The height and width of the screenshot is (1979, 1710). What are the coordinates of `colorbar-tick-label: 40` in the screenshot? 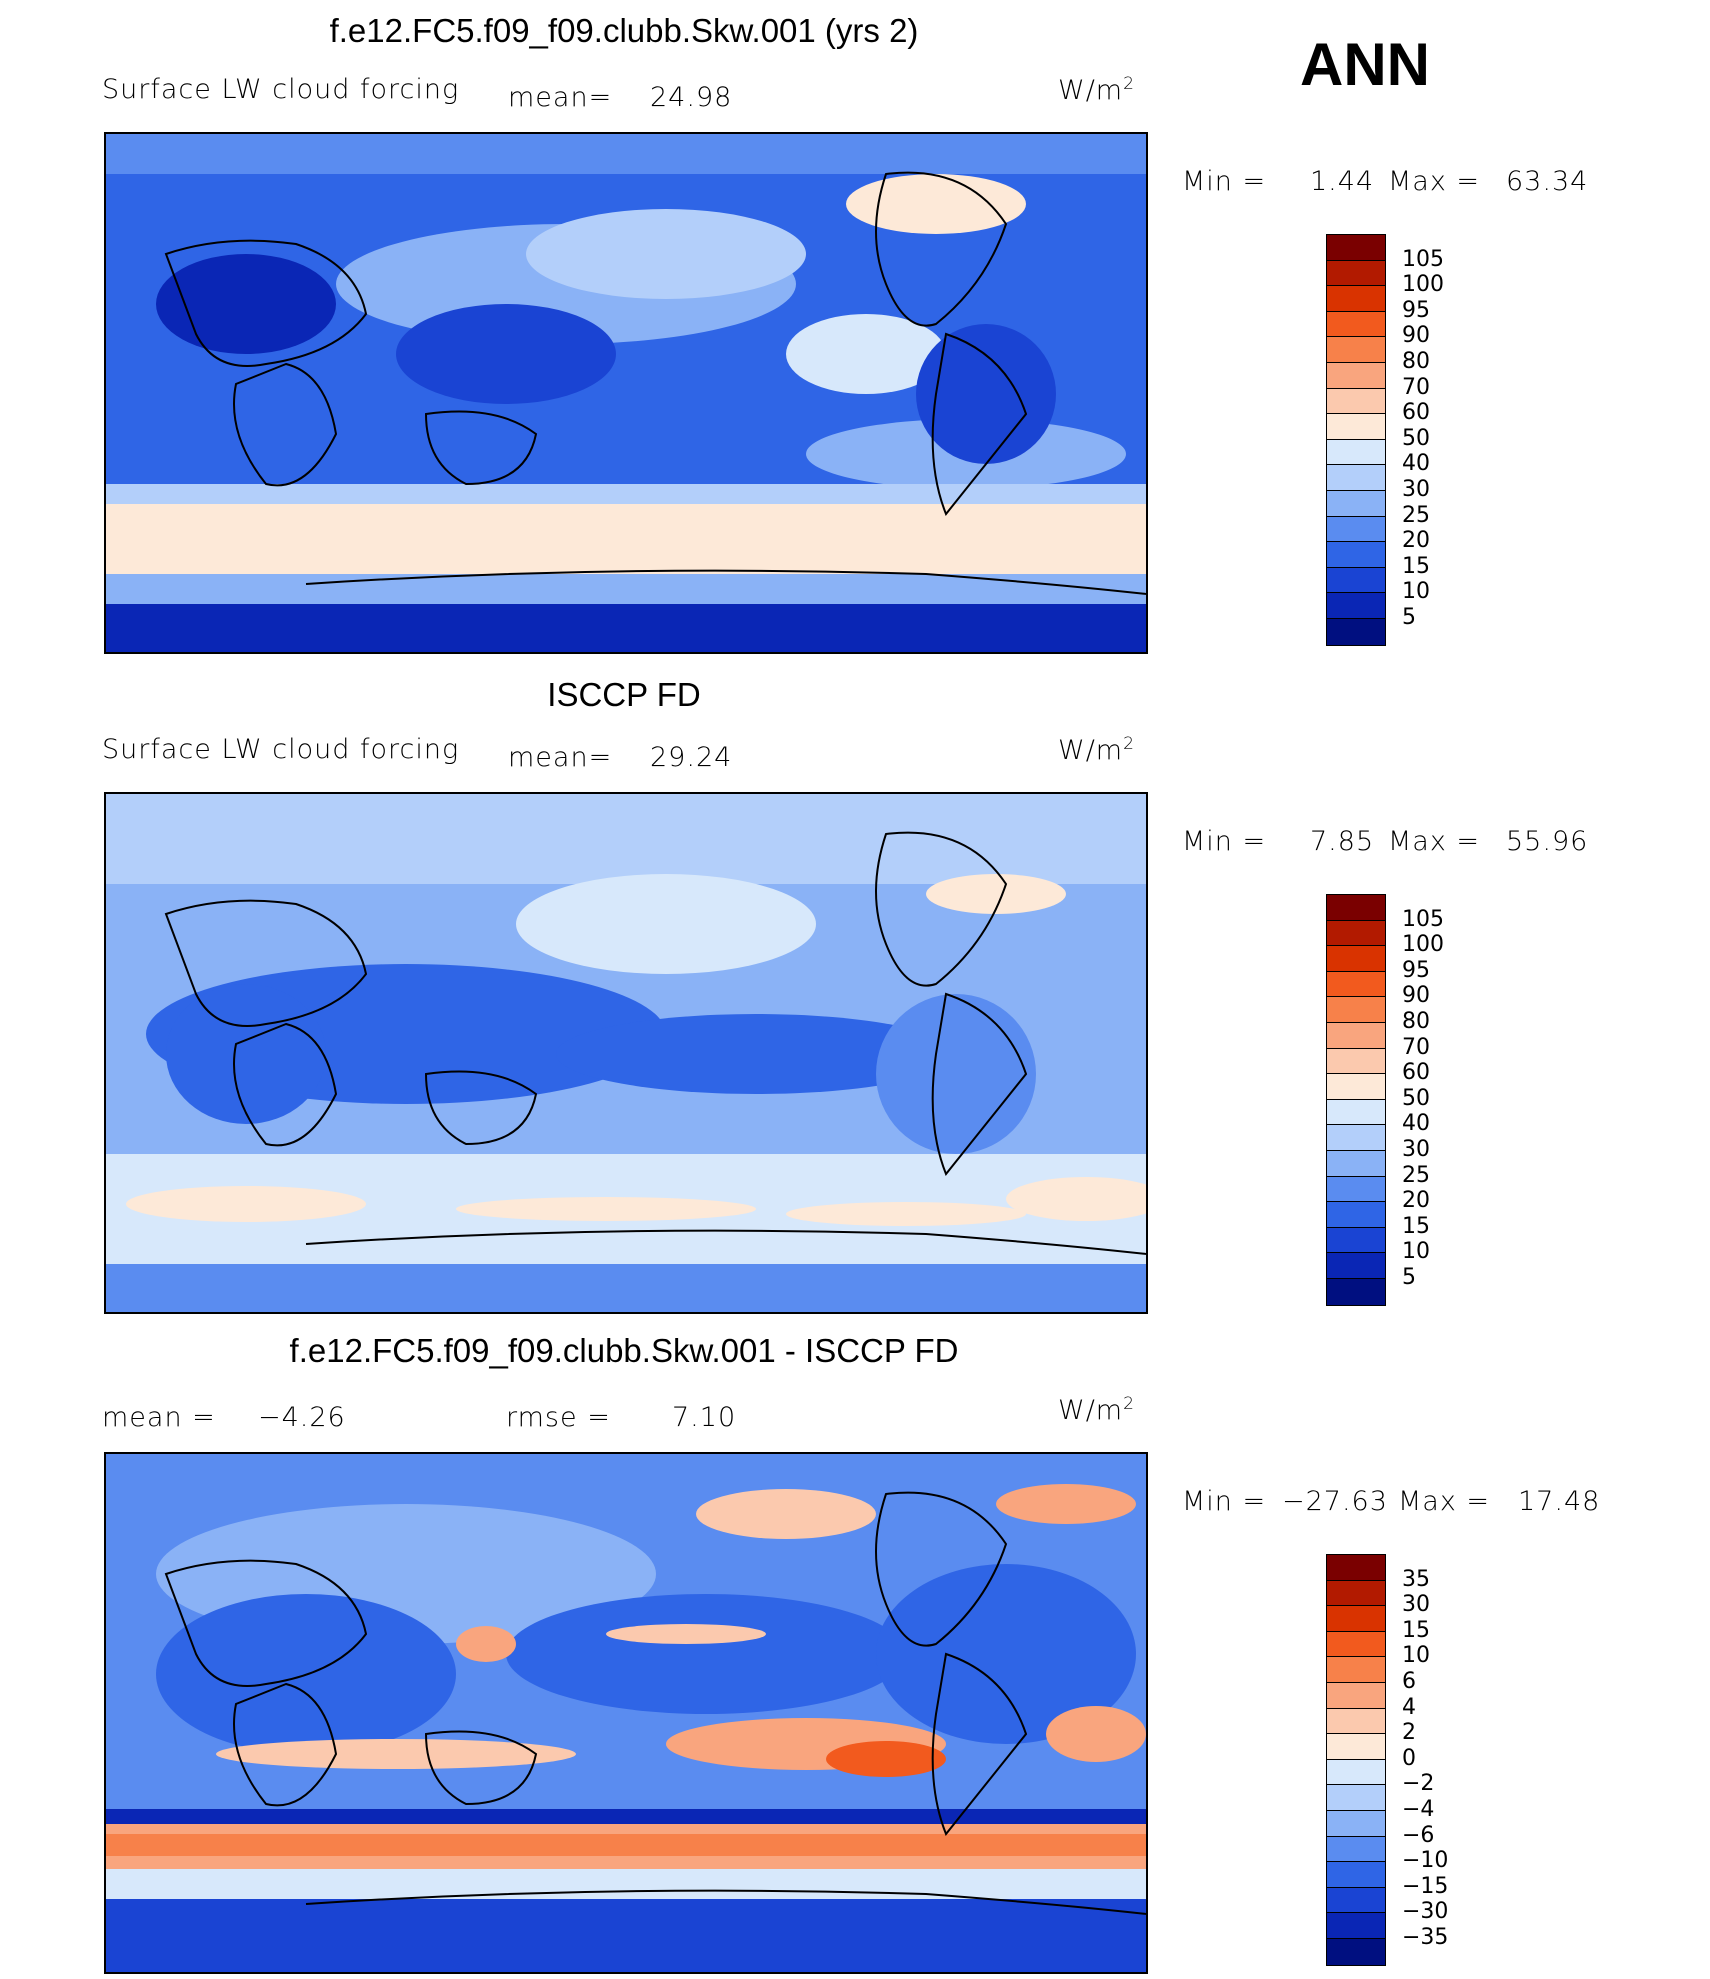 It's located at (1416, 1124).